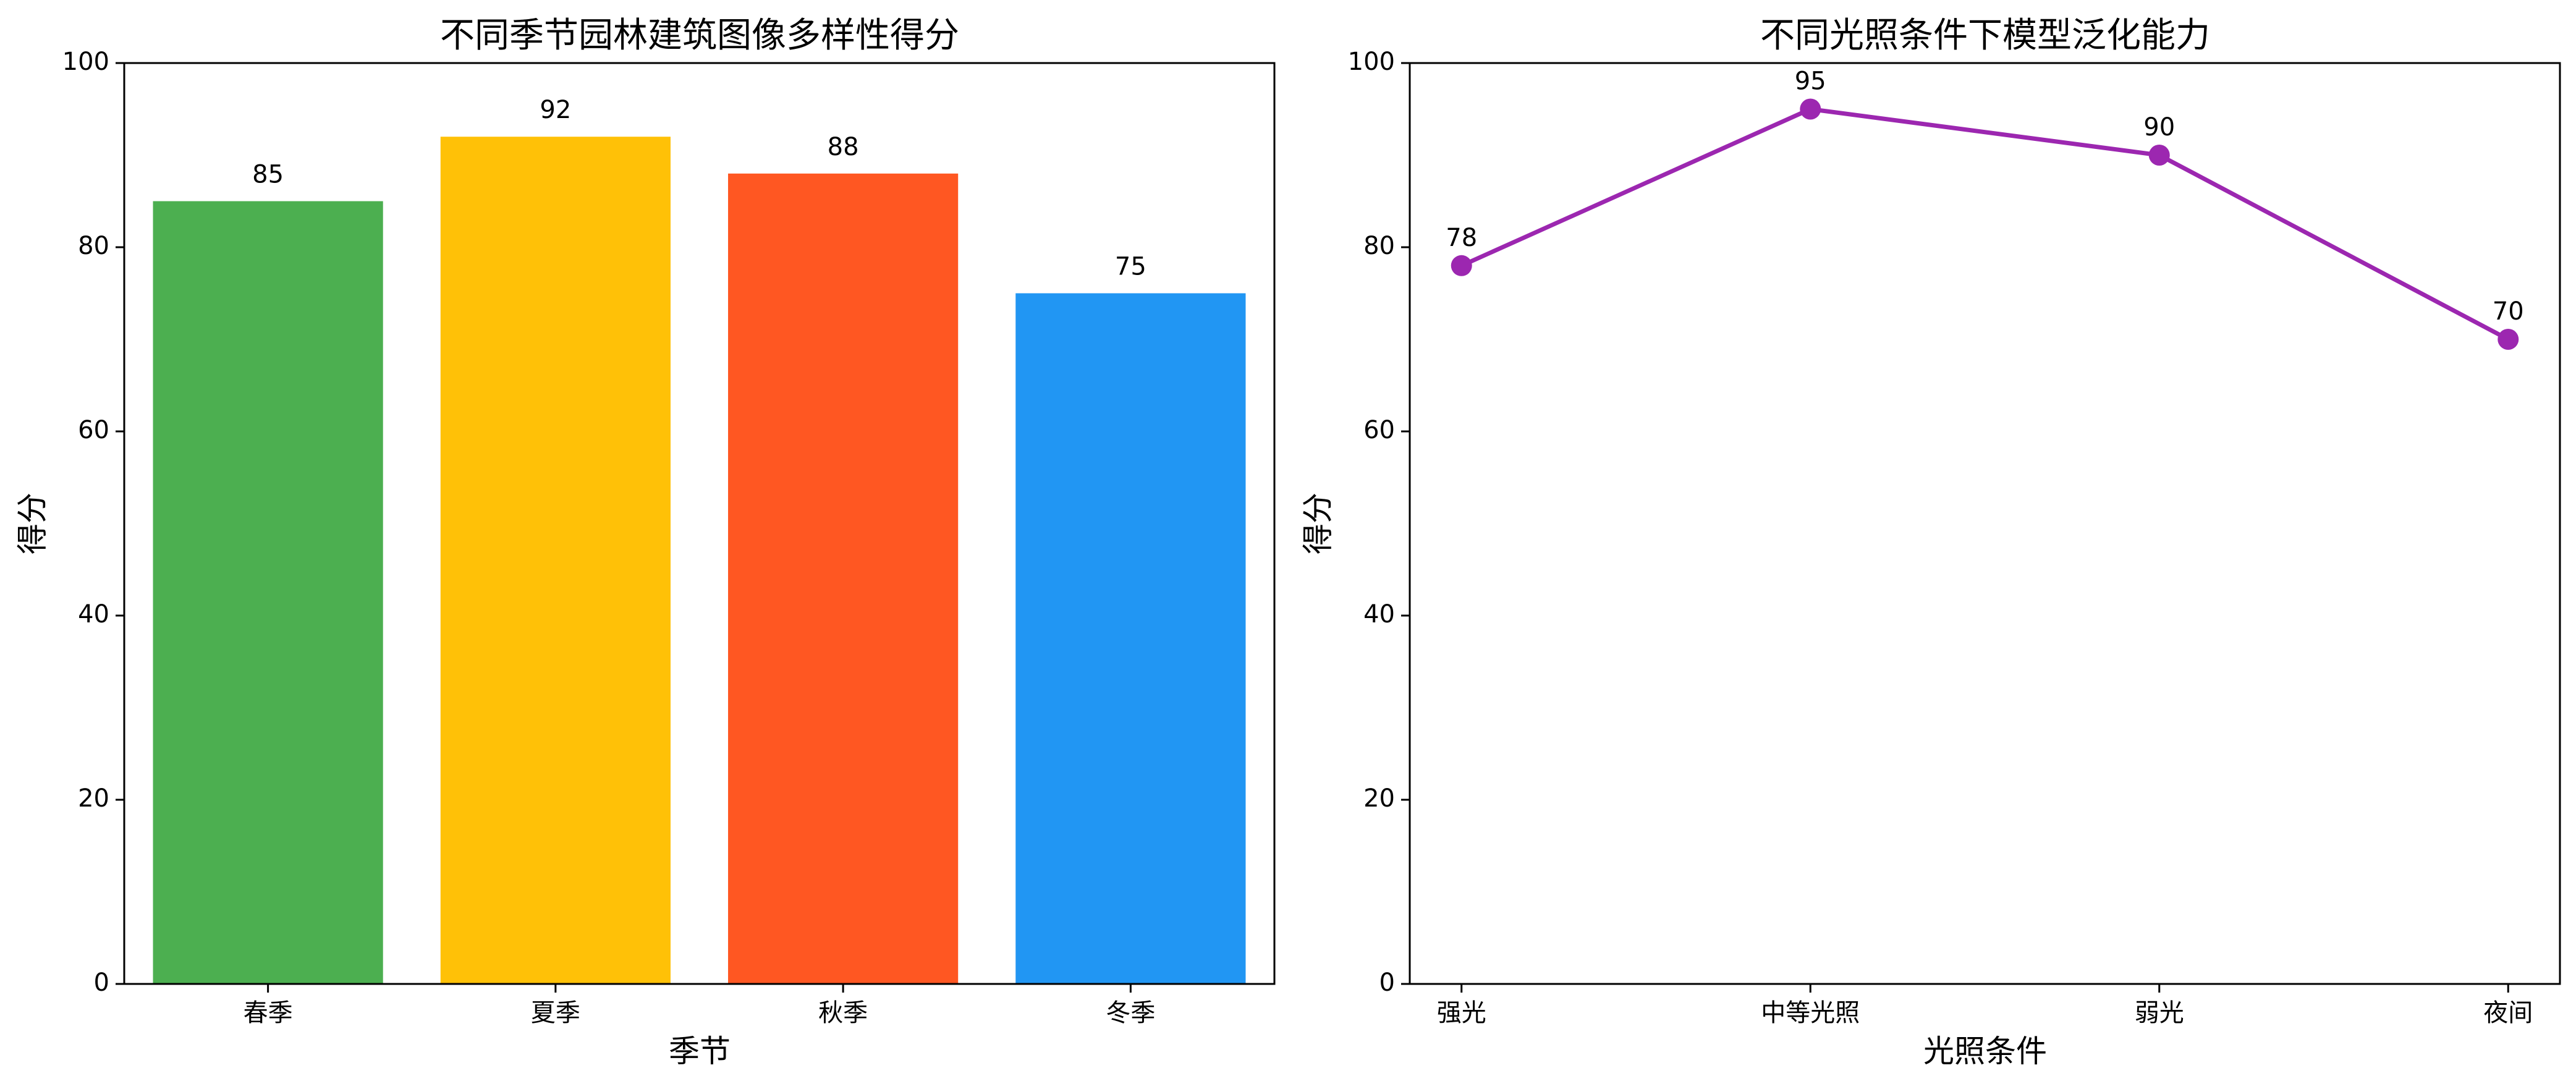  What do you see at coordinates (1985, 1051) in the screenshot?
I see `x-axis-label: 光照条件` at bounding box center [1985, 1051].